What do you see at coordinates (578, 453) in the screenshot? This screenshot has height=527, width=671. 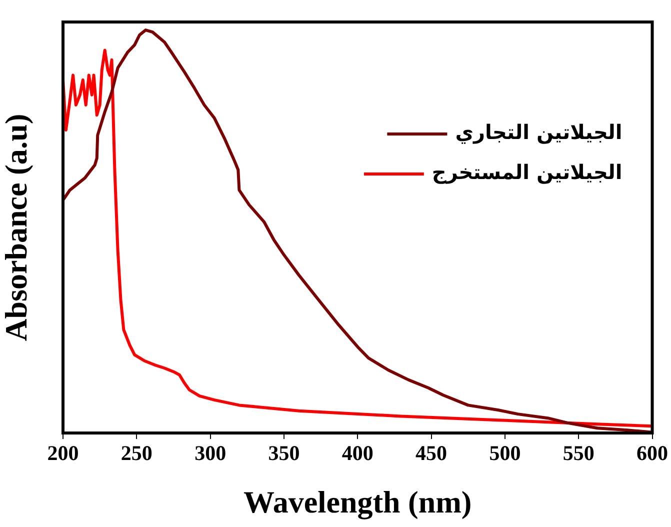 I see `x-tick-label: 550` at bounding box center [578, 453].